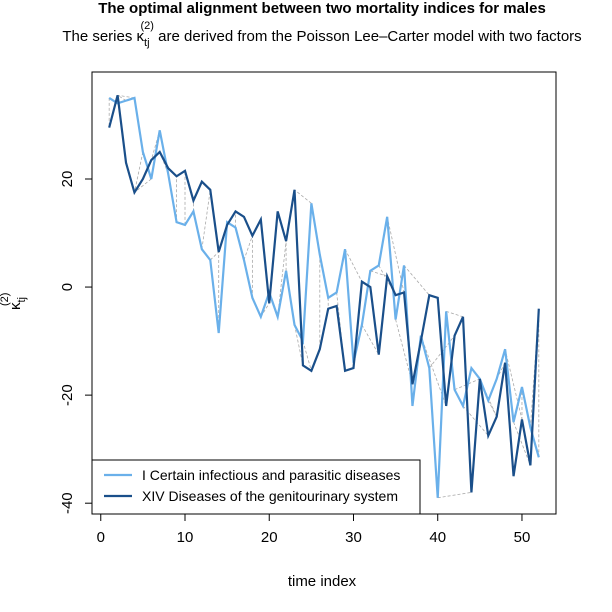 This screenshot has width=612, height=612. What do you see at coordinates (270, 496) in the screenshot?
I see `legend-label: XIV Diseases of the genitourinary system` at bounding box center [270, 496].